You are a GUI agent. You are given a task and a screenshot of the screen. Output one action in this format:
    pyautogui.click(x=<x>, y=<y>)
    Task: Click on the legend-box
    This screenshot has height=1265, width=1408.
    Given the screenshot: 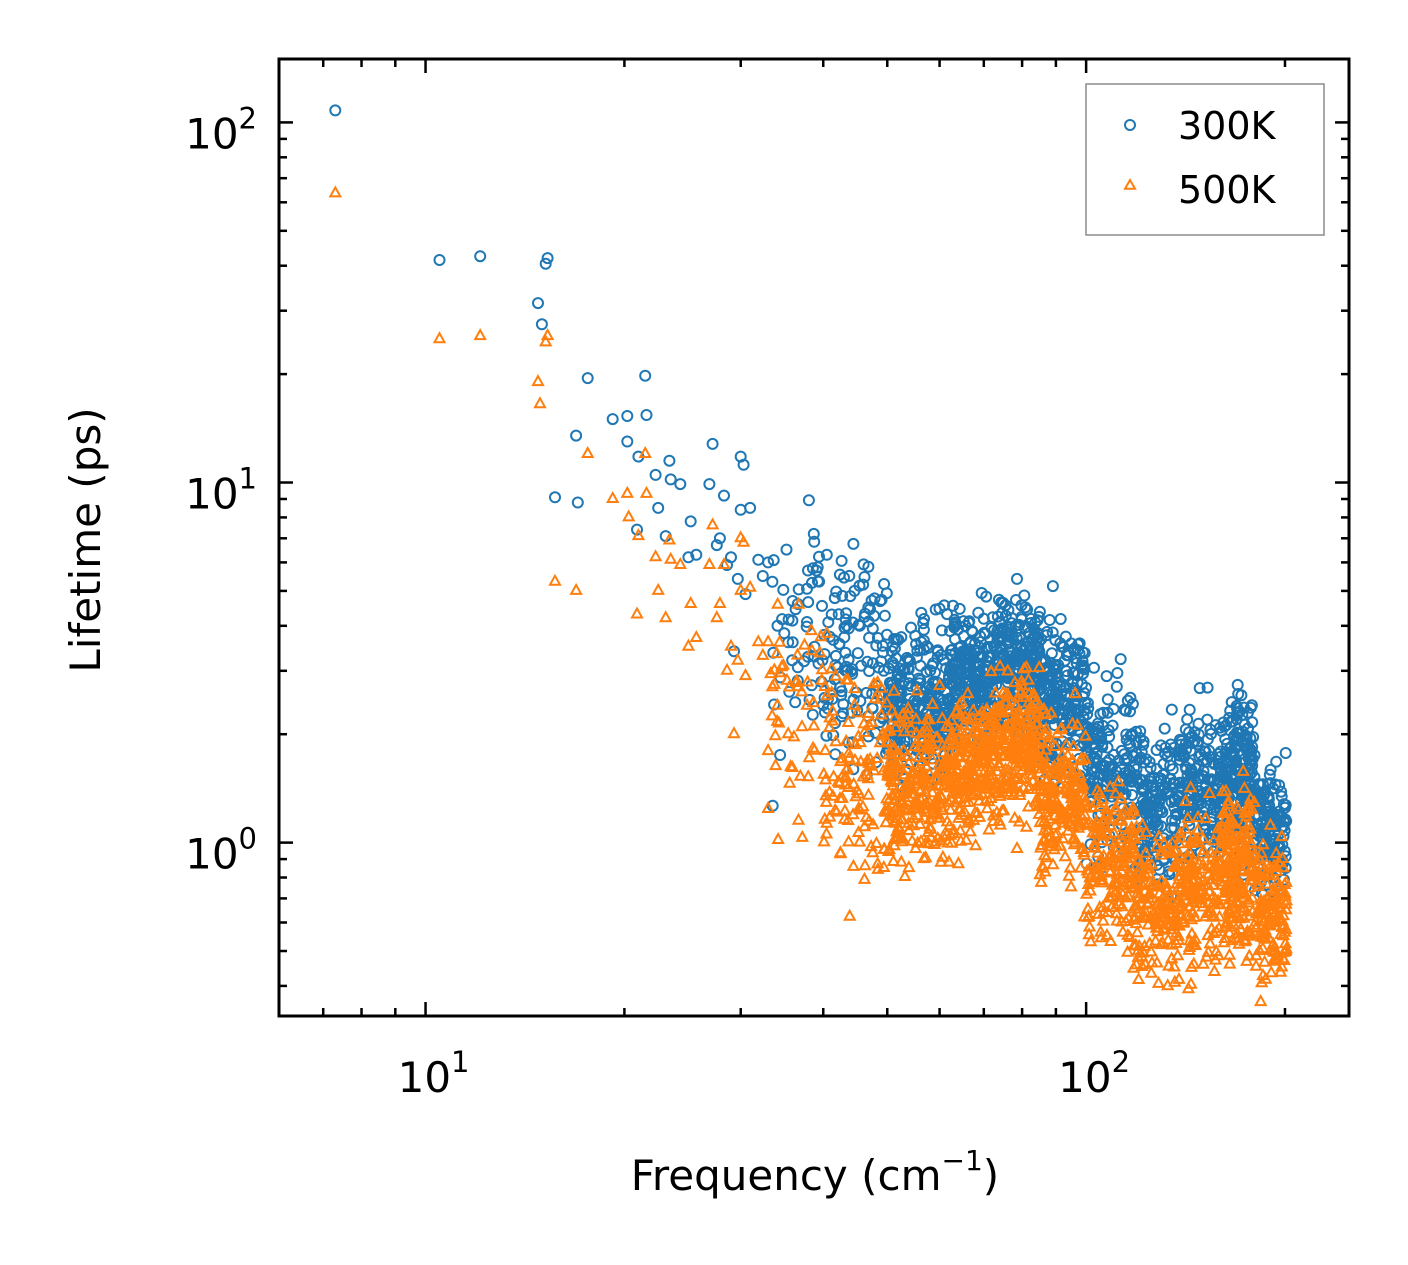 What is the action you would take?
    pyautogui.click(x=1205, y=159)
    